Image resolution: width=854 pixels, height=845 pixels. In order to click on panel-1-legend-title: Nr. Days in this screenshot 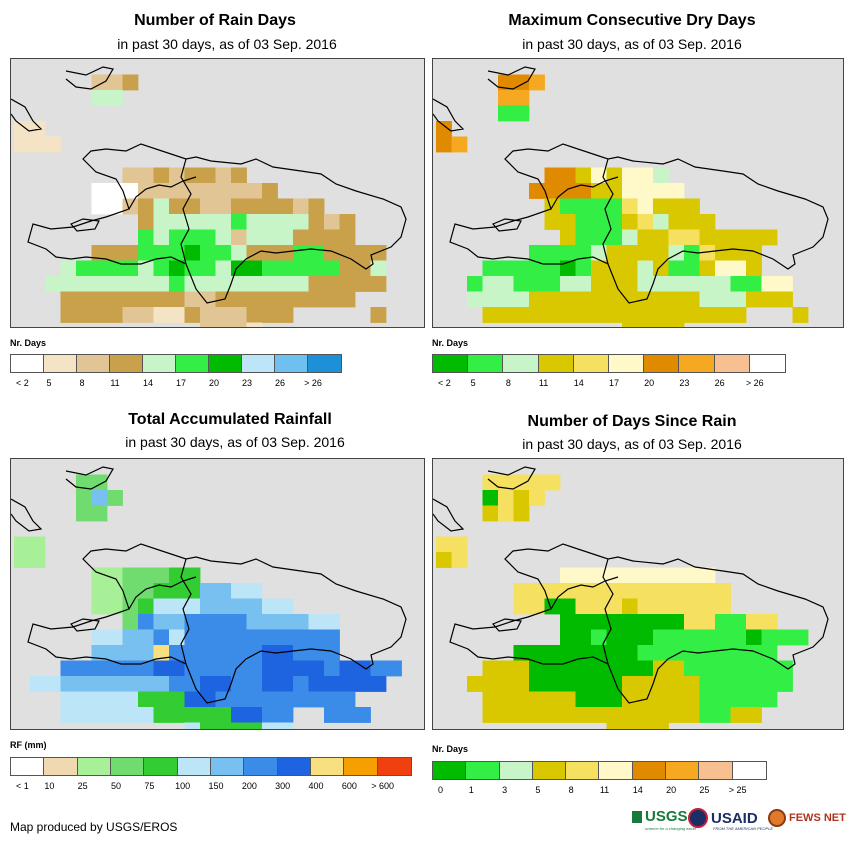, I will do `click(28, 343)`.